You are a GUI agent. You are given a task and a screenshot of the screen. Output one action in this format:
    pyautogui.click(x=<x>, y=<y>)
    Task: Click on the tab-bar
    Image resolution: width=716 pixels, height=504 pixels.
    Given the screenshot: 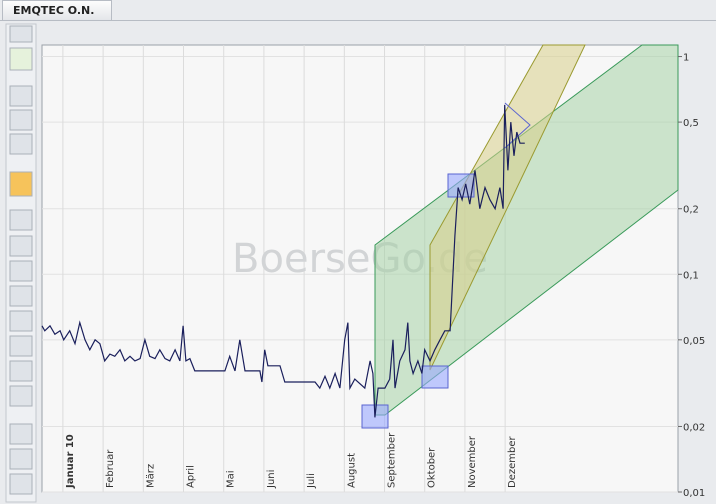 What is the action you would take?
    pyautogui.click(x=358, y=20)
    